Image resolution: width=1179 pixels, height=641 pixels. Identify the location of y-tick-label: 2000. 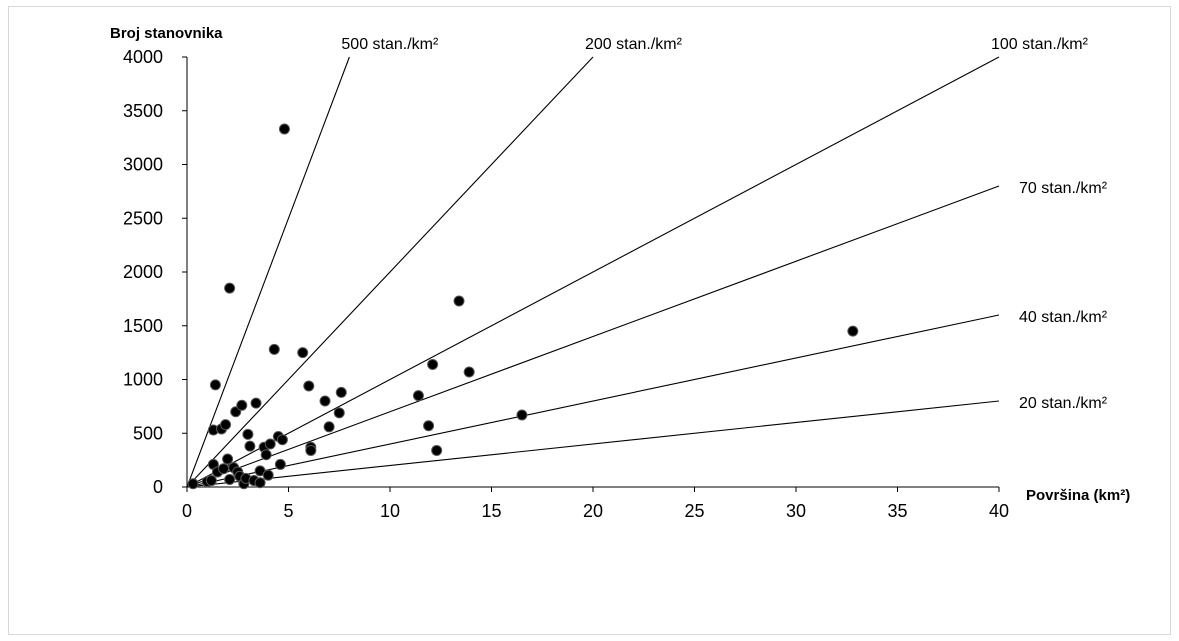
(143, 272).